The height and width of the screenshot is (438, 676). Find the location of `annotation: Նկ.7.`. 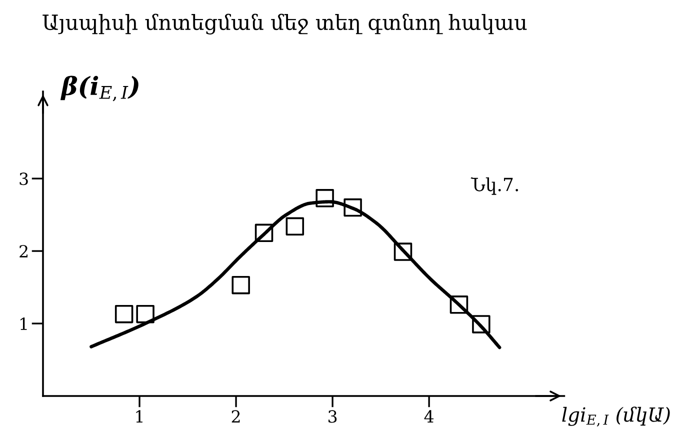

annotation: Նկ.7. is located at coordinates (494, 186).